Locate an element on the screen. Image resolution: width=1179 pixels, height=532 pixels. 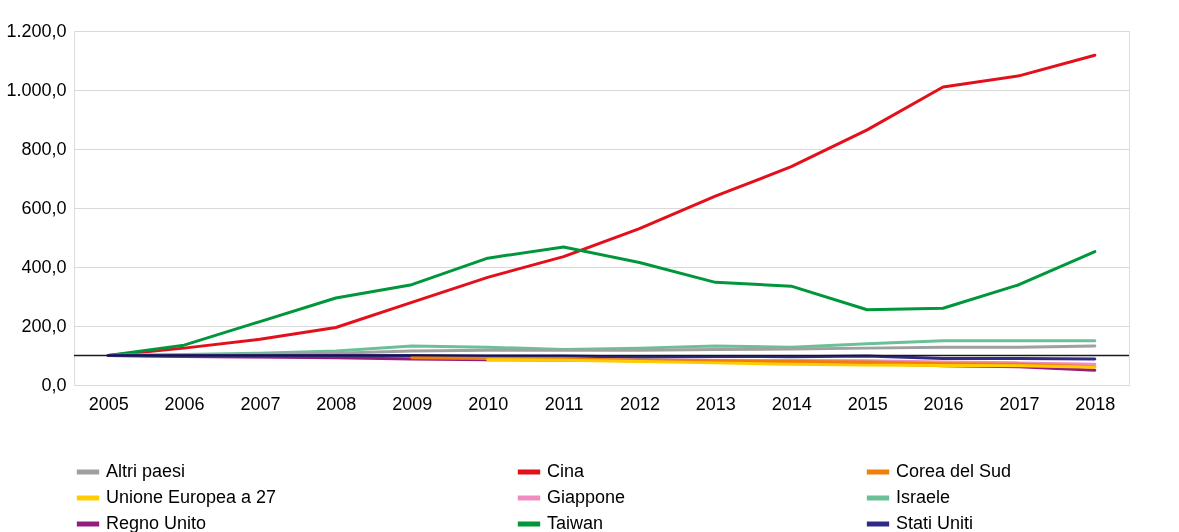
x-tick-label: 2010 is located at coordinates (488, 403).